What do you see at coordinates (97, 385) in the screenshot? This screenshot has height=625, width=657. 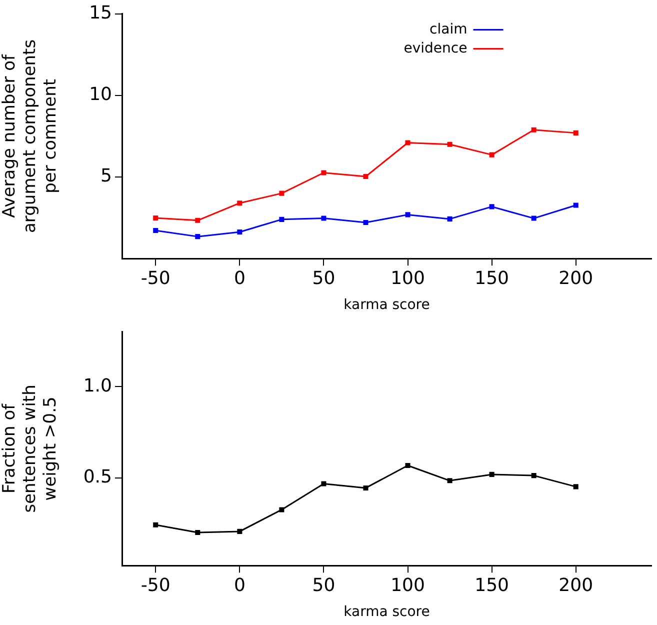 I see `y-tick-label: 1.0` at bounding box center [97, 385].